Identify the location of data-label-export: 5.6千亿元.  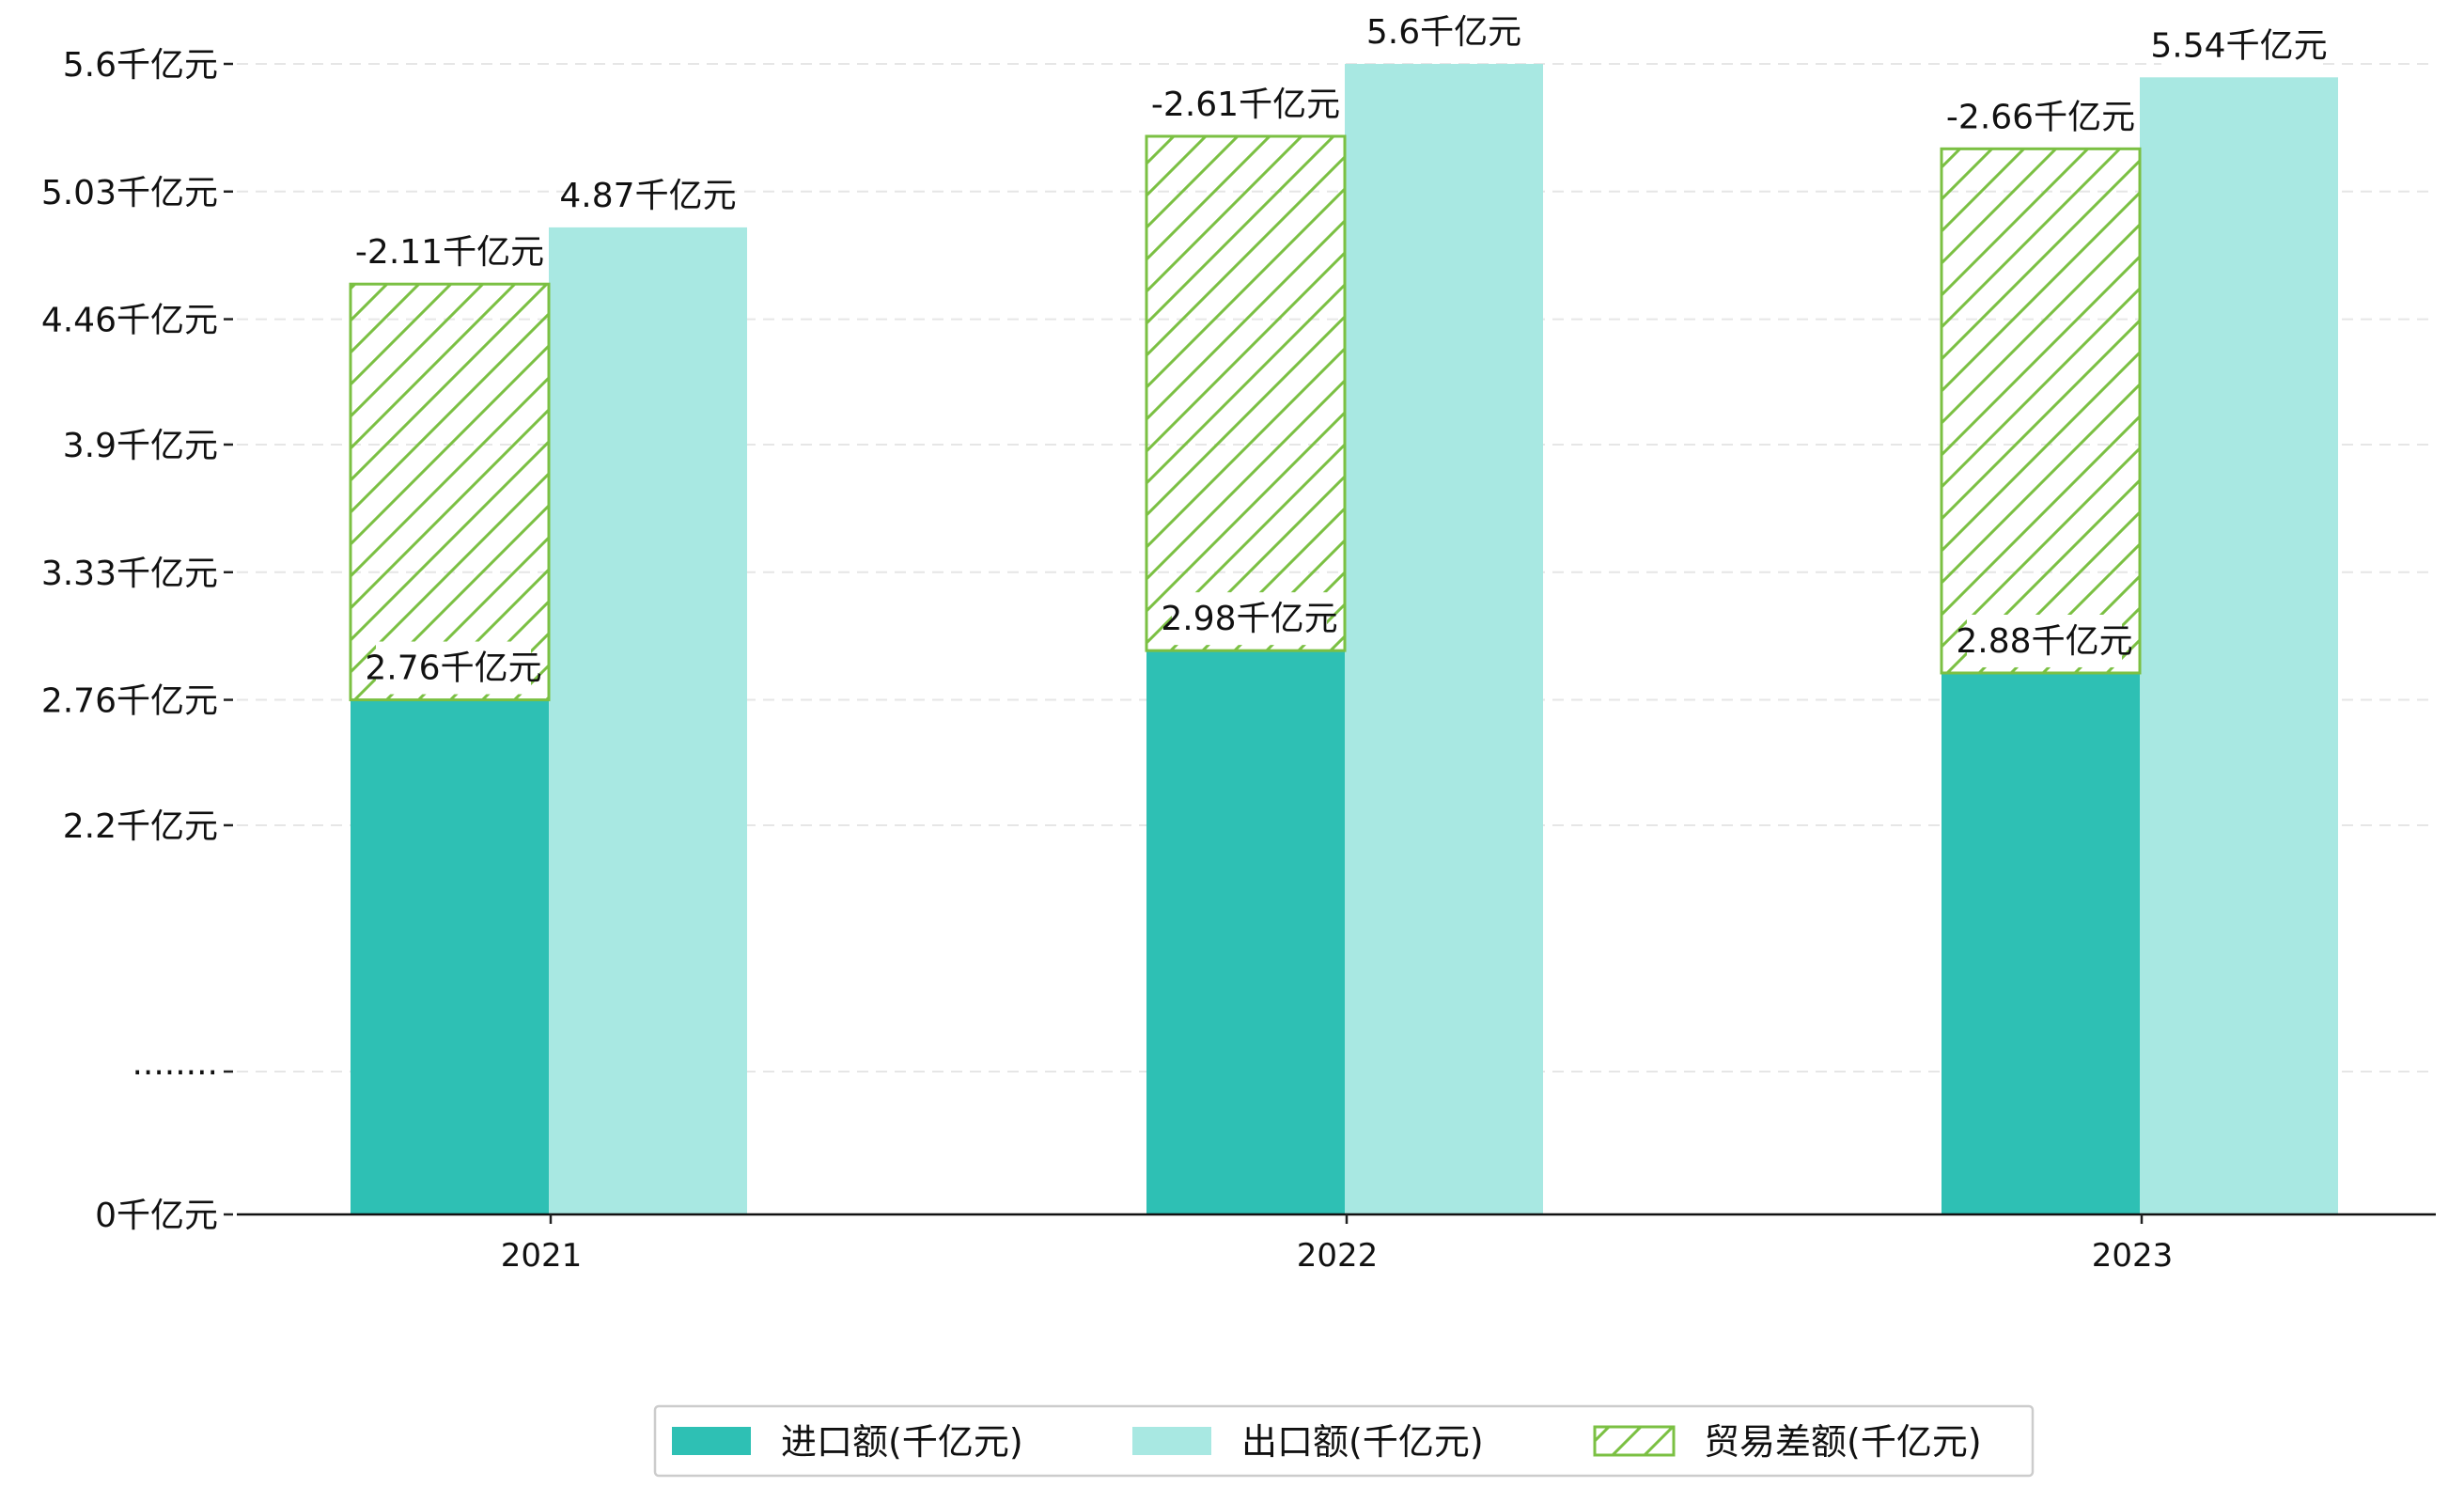
(1443, 32).